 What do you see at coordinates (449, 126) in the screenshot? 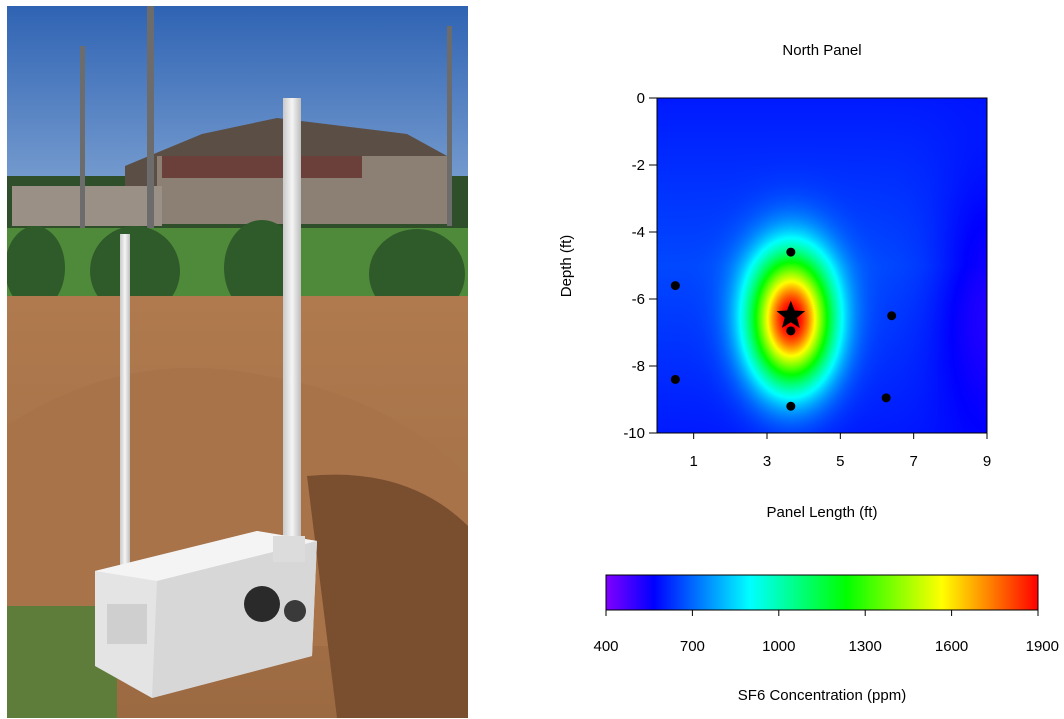
I see `photo-light-pole-right` at bounding box center [449, 126].